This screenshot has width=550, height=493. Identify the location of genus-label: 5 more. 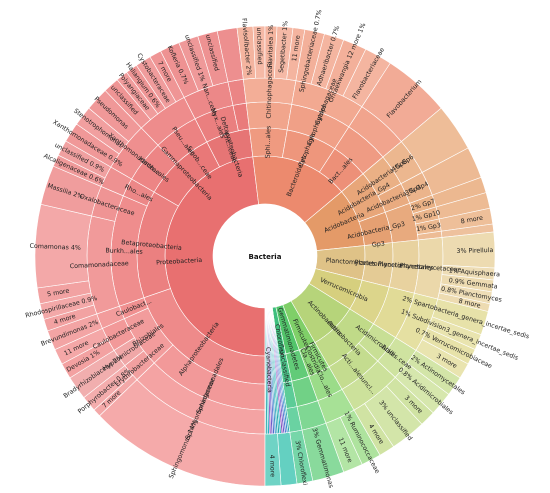
(58, 293).